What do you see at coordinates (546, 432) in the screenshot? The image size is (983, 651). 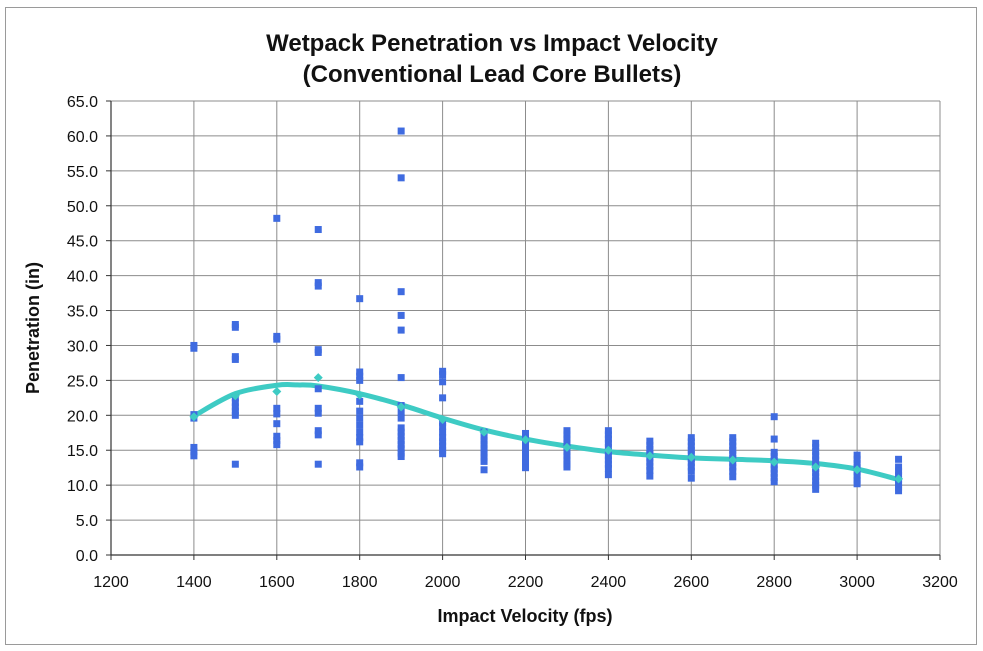 I see `trendline-group` at bounding box center [546, 432].